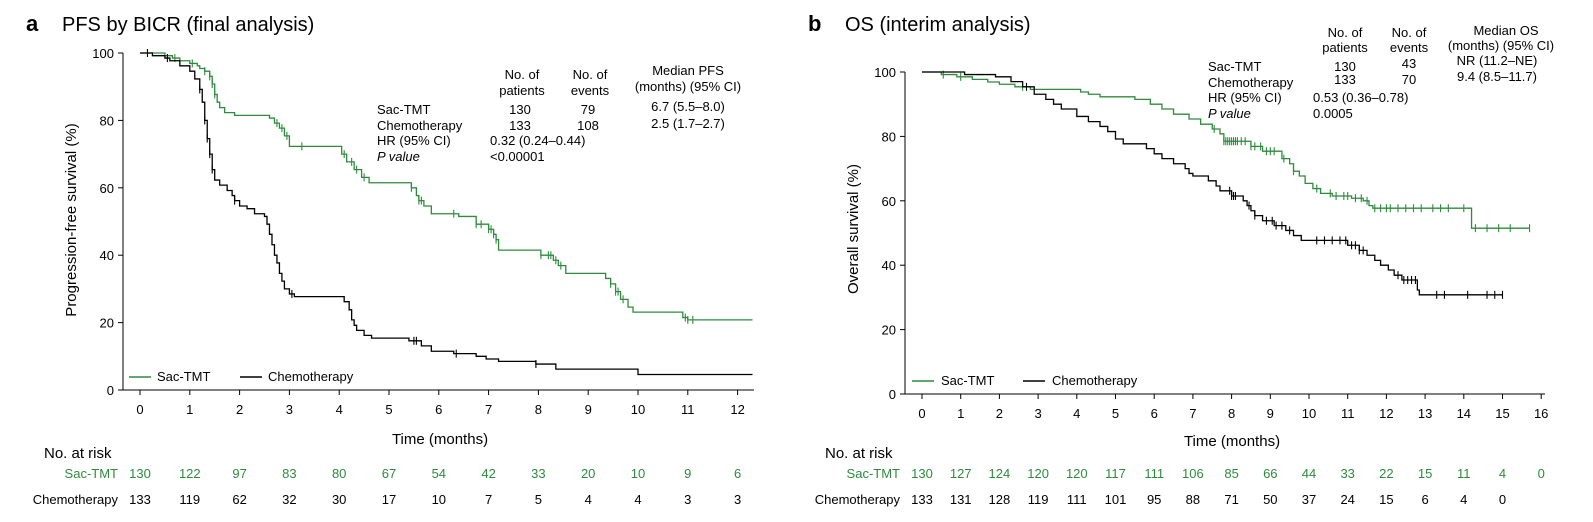 The height and width of the screenshot is (522, 1593). What do you see at coordinates (1115, 473) in the screenshot?
I see `risk-count: 117` at bounding box center [1115, 473].